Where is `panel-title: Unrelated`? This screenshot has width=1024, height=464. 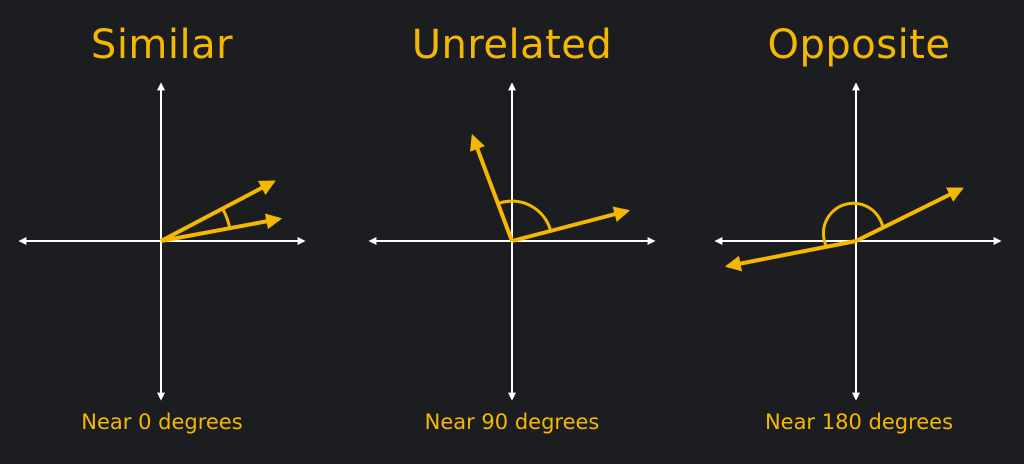
panel-title: Unrelated is located at coordinates (512, 45).